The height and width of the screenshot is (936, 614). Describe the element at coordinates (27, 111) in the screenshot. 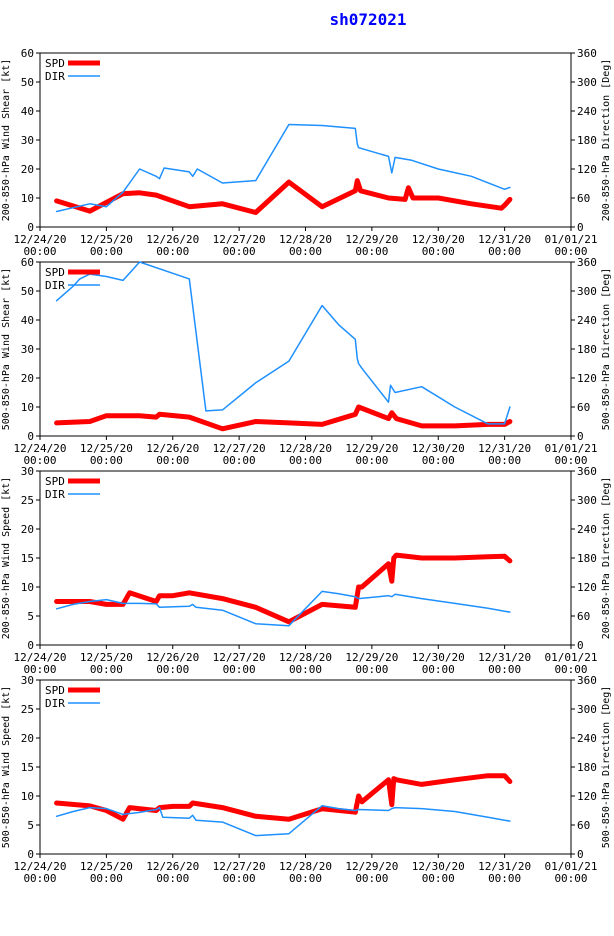

I see `y-tick-label: 40` at that location.